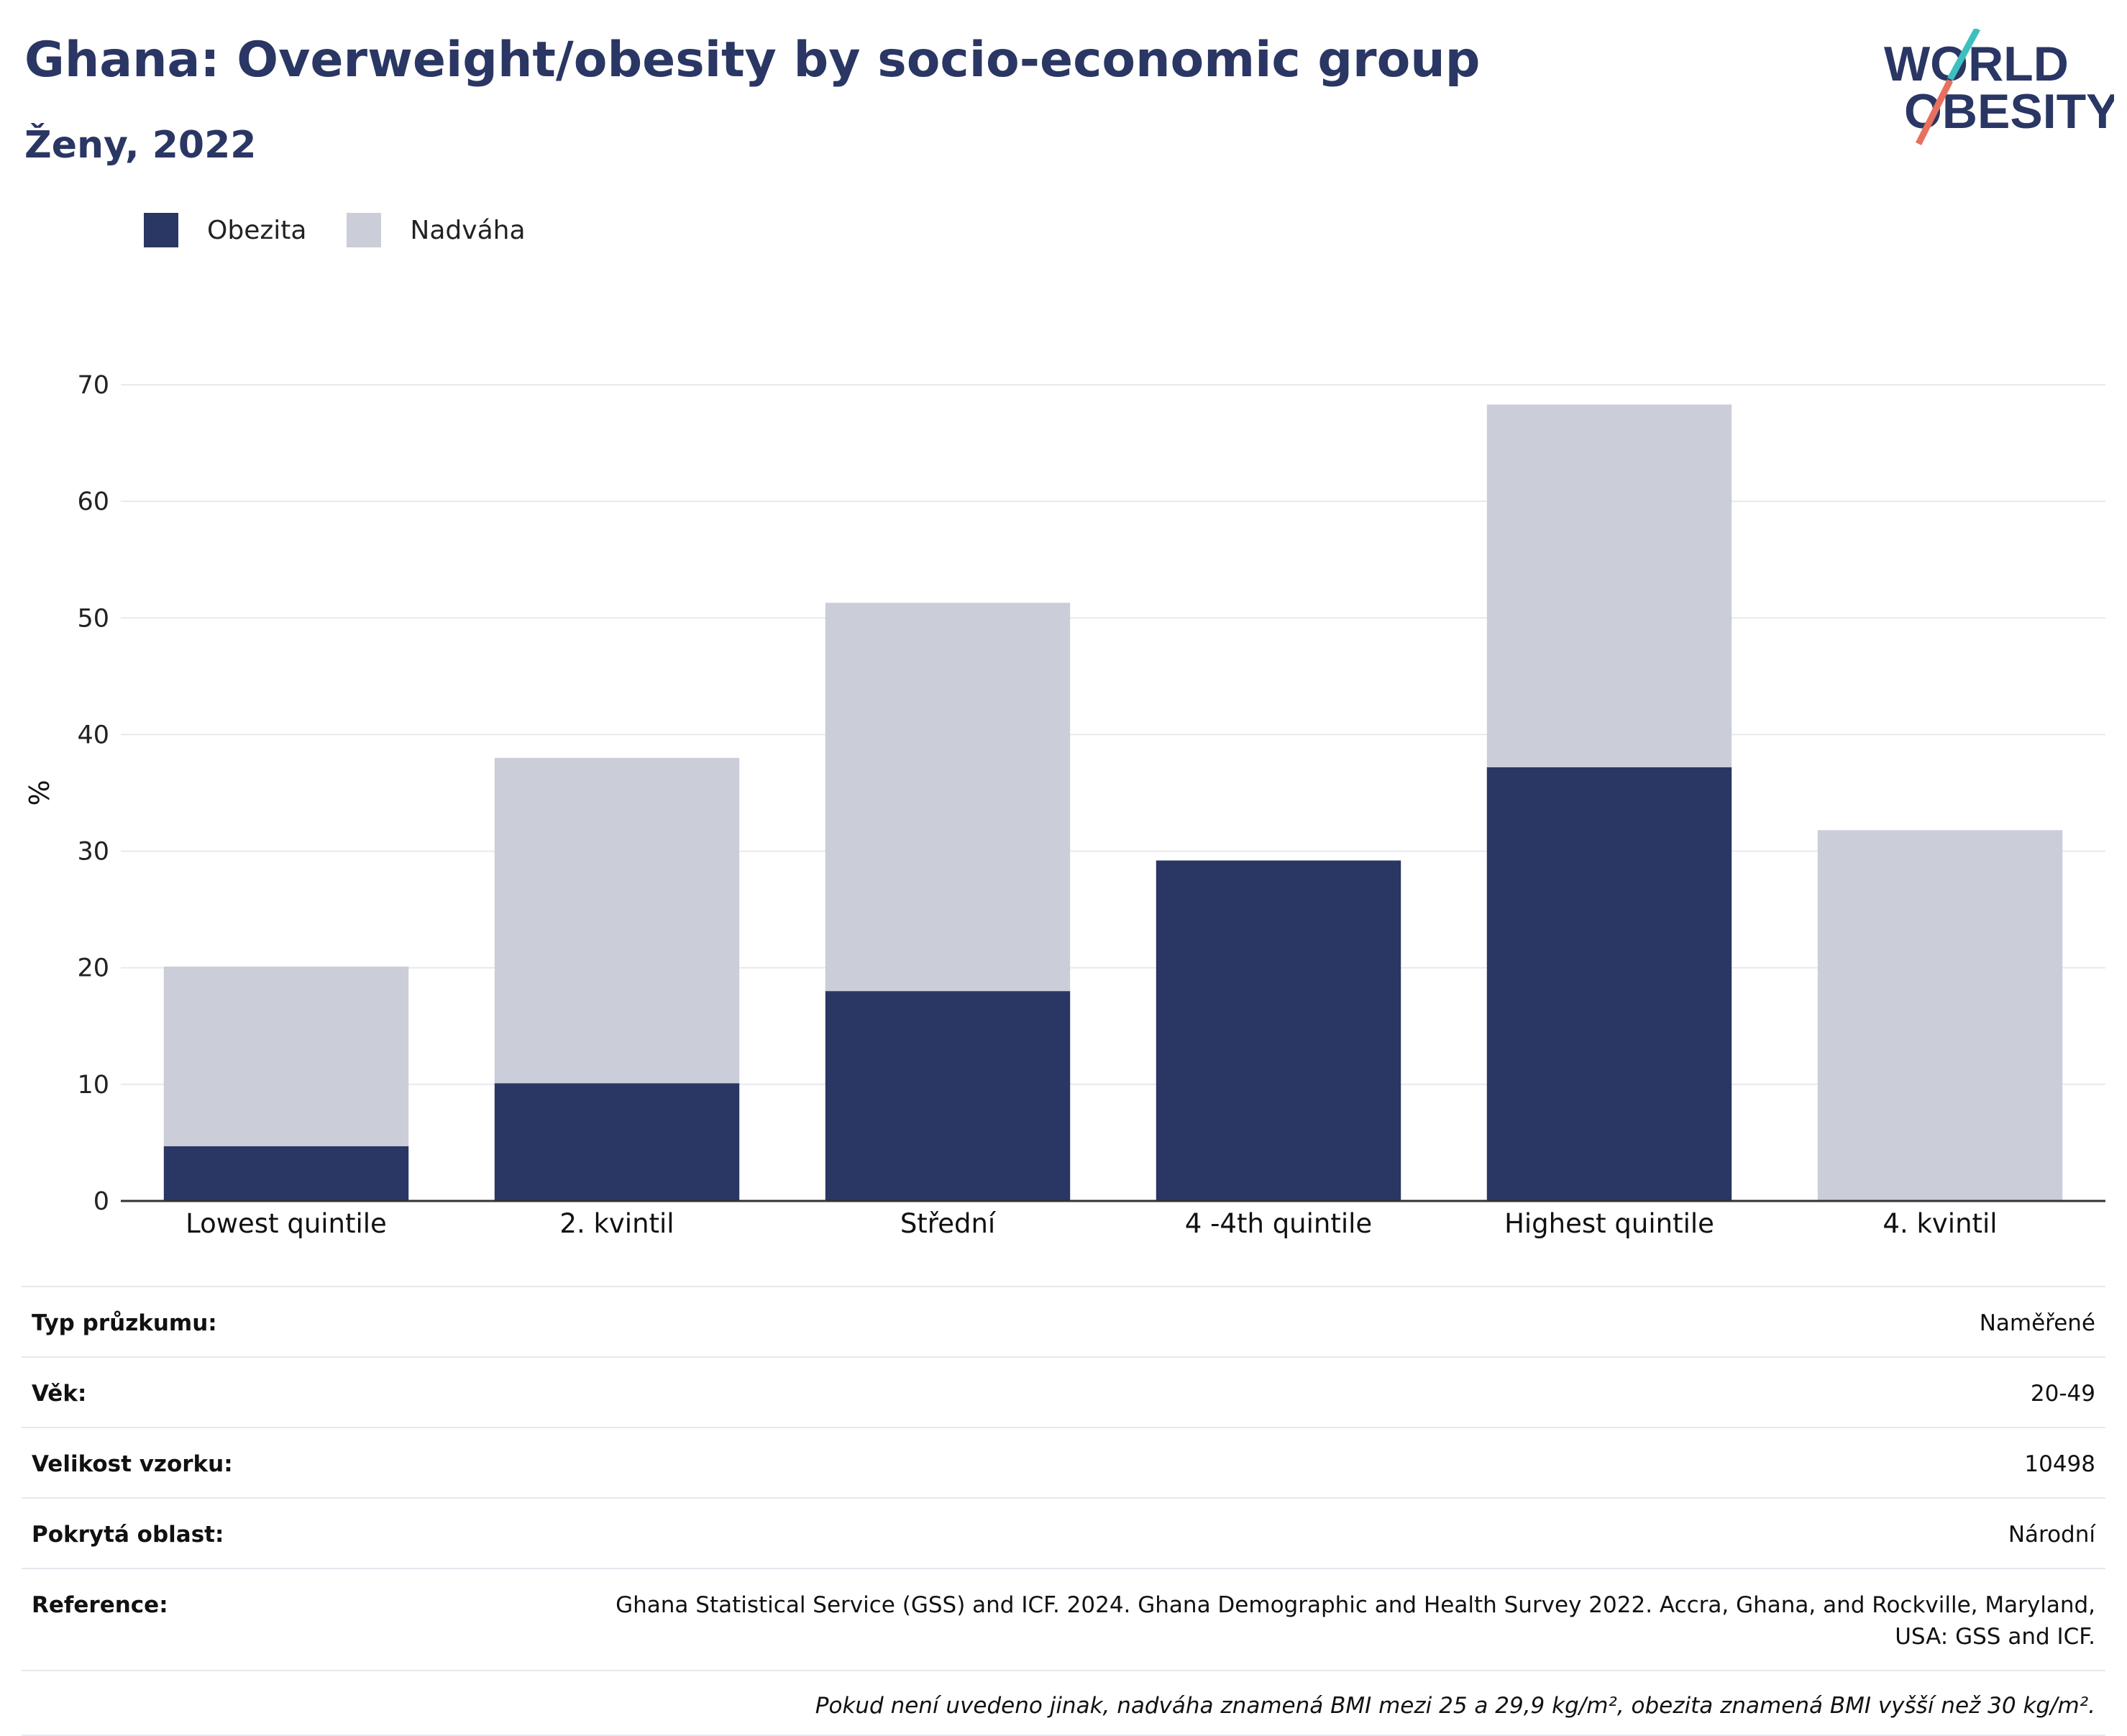  I want to click on y-tick-label: 0, so click(101, 1202).